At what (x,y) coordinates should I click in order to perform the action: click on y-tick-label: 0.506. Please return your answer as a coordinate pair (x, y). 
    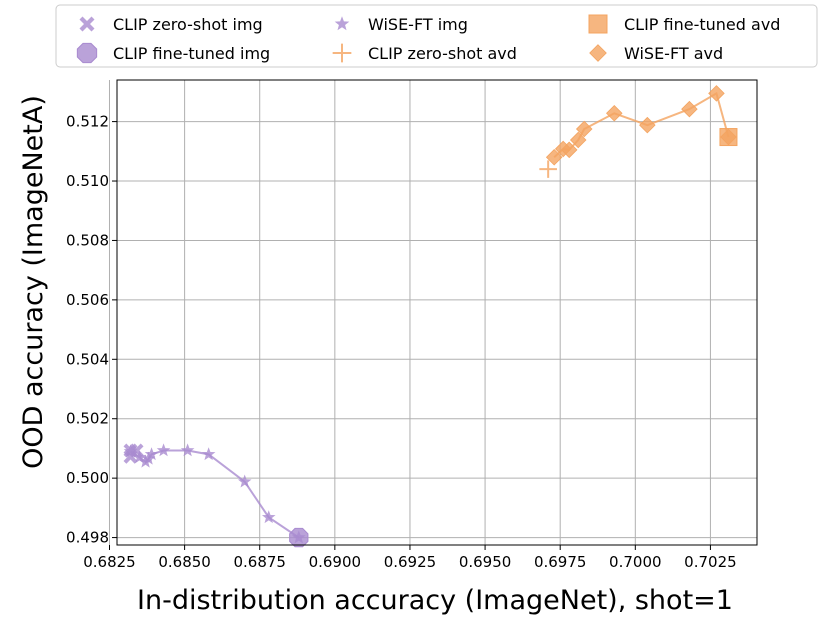
    Looking at the image, I should click on (87, 300).